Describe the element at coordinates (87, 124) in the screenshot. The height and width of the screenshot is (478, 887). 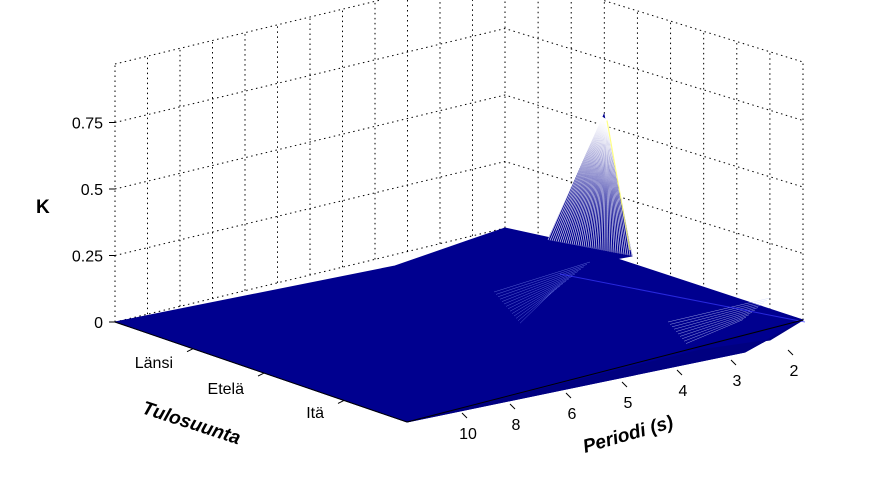
I see `z-tick-label: 0.75` at that location.